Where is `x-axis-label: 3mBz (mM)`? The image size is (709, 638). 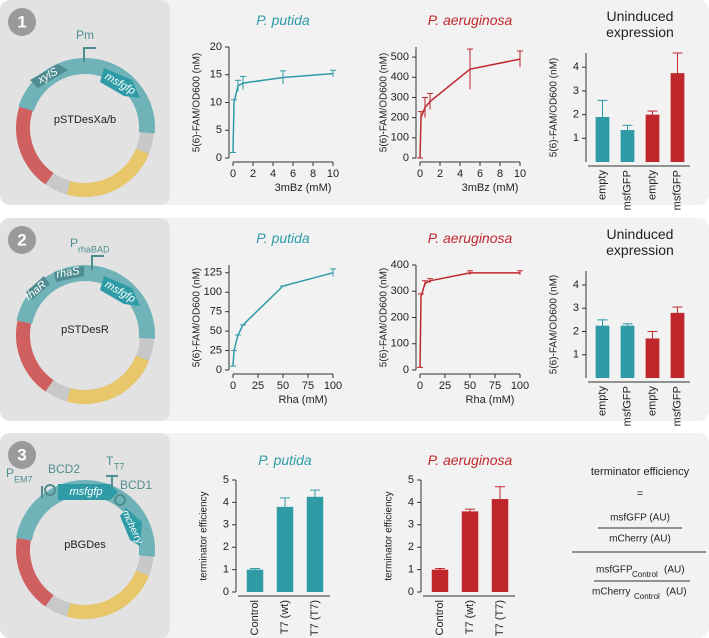
x-axis-label: 3mBz (mM) is located at coordinates (303, 188).